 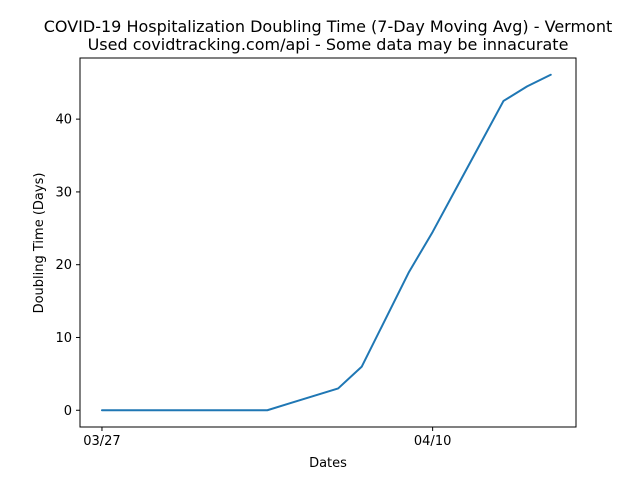 I want to click on y-tick-label-3: 30, so click(x=63, y=192).